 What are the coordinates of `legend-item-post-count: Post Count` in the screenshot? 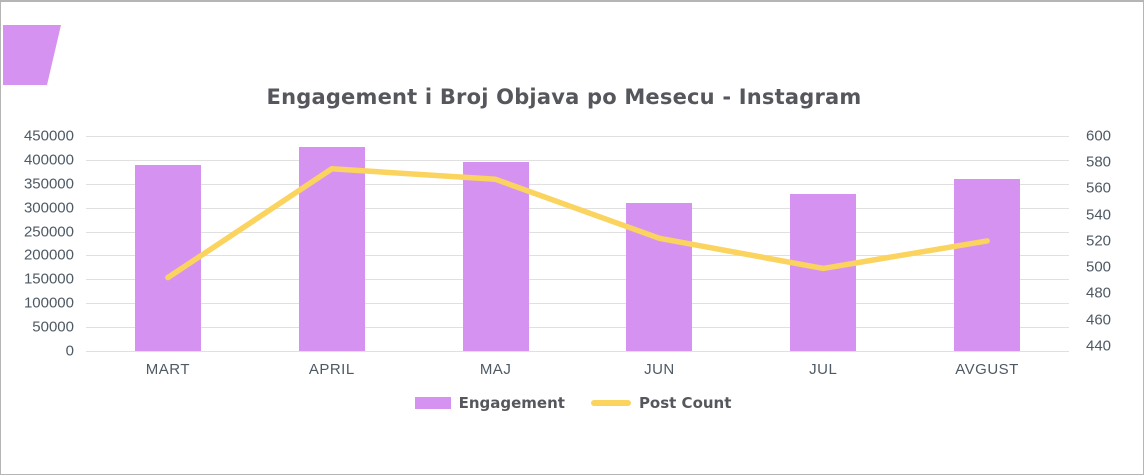 It's located at (661, 403).